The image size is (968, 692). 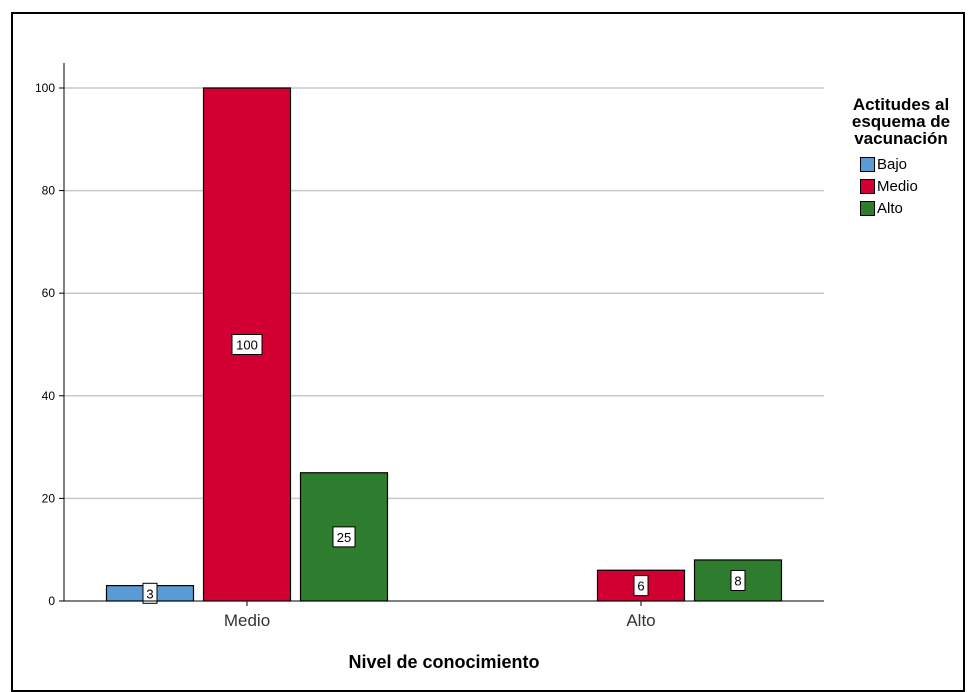 What do you see at coordinates (890, 208) in the screenshot?
I see `legend-label: Alto` at bounding box center [890, 208].